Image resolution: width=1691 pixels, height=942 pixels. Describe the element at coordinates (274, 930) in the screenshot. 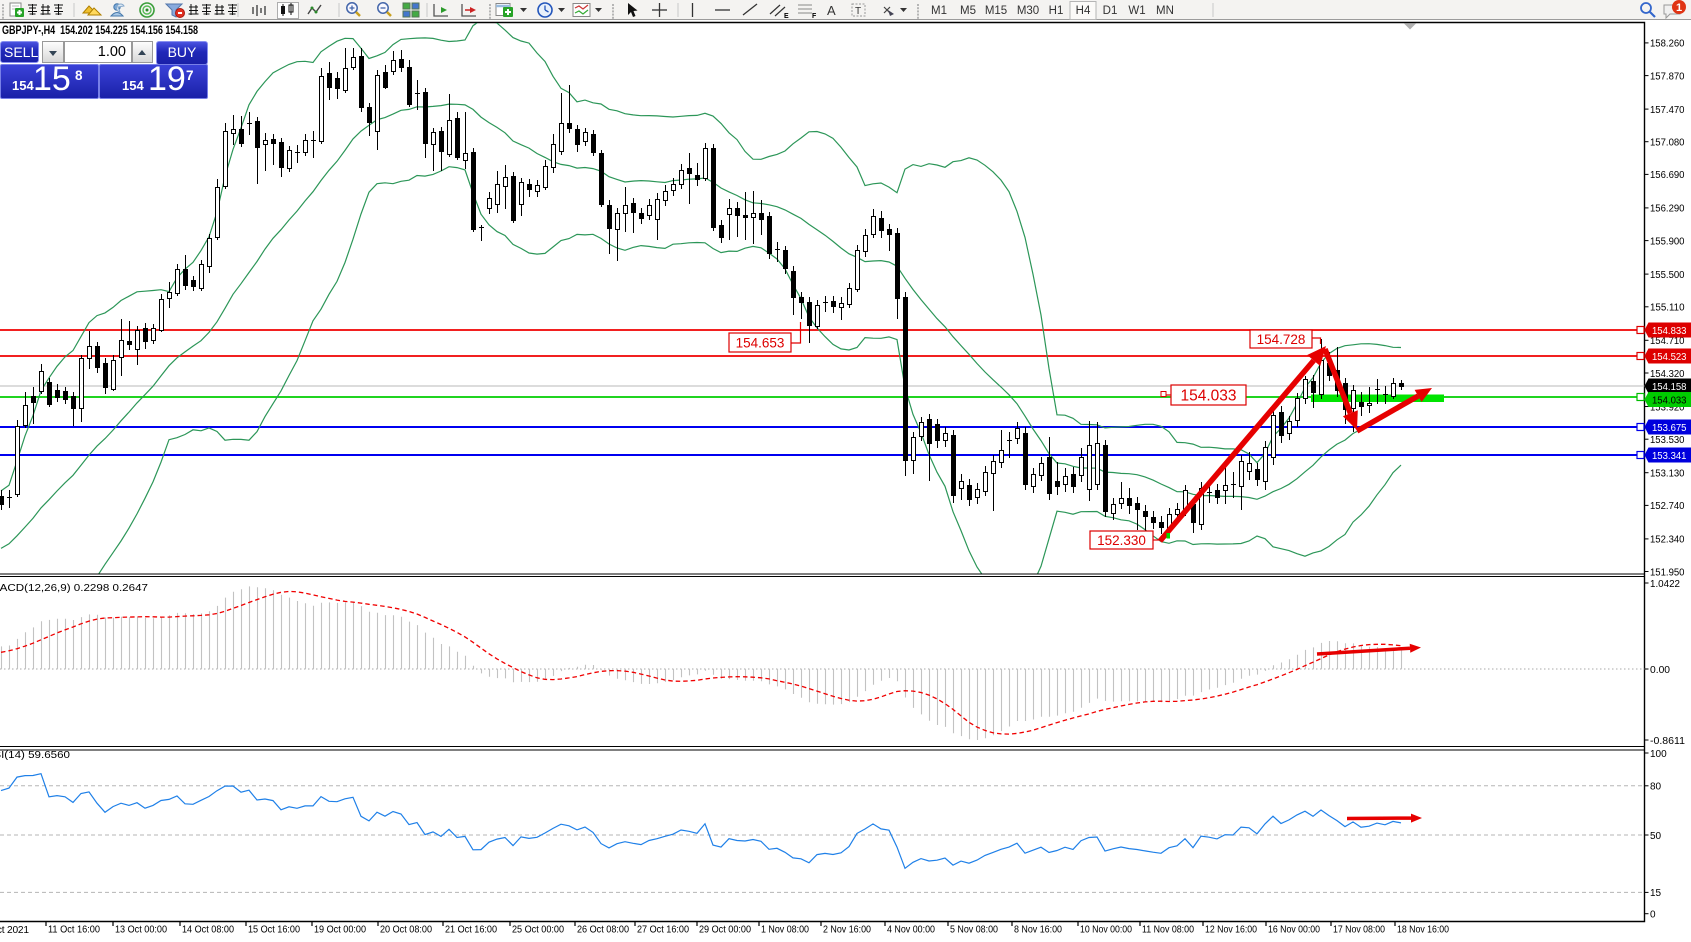

I see `svg-text: 15 Oct 16:00` at that location.